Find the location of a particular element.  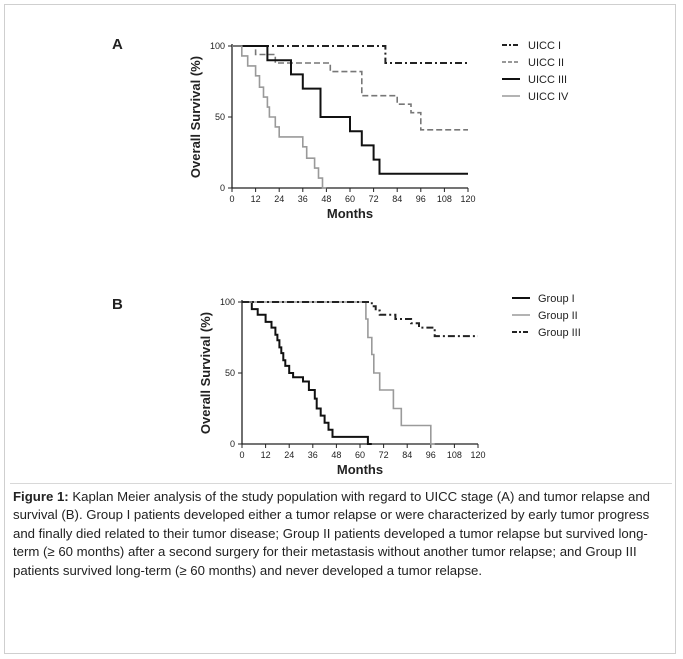

legend-label: UICC IV is located at coordinates (548, 97).